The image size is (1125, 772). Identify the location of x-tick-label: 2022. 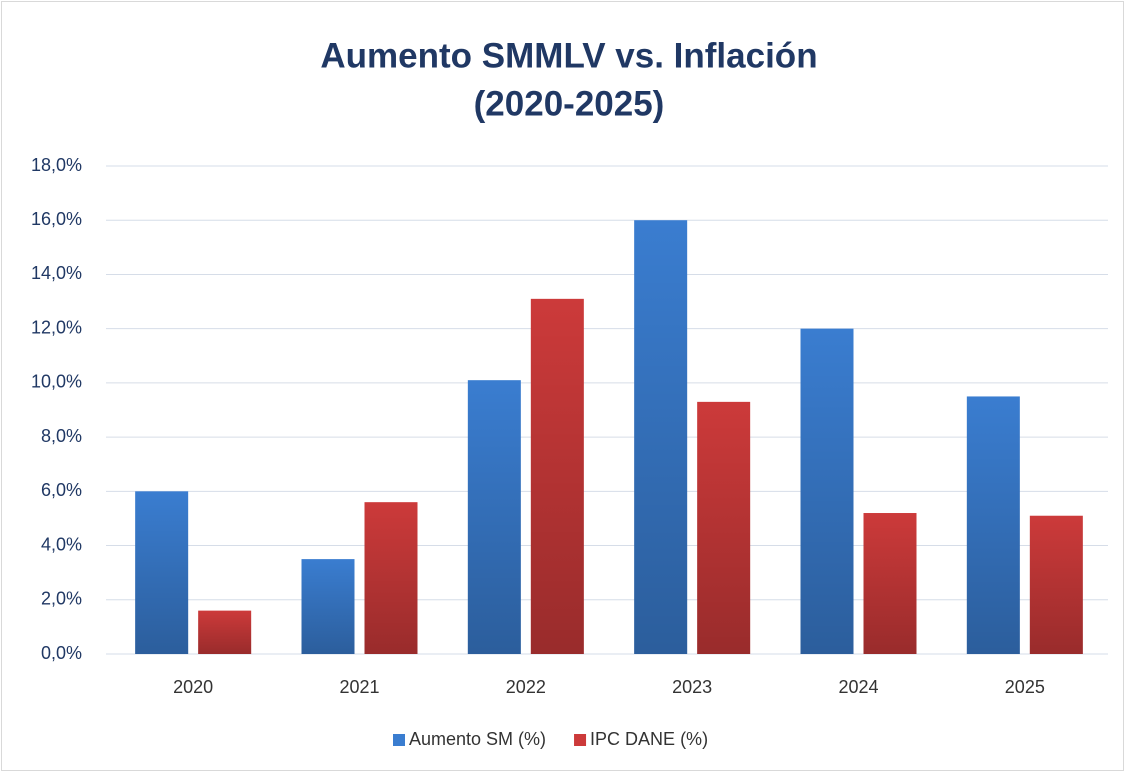
(526, 687).